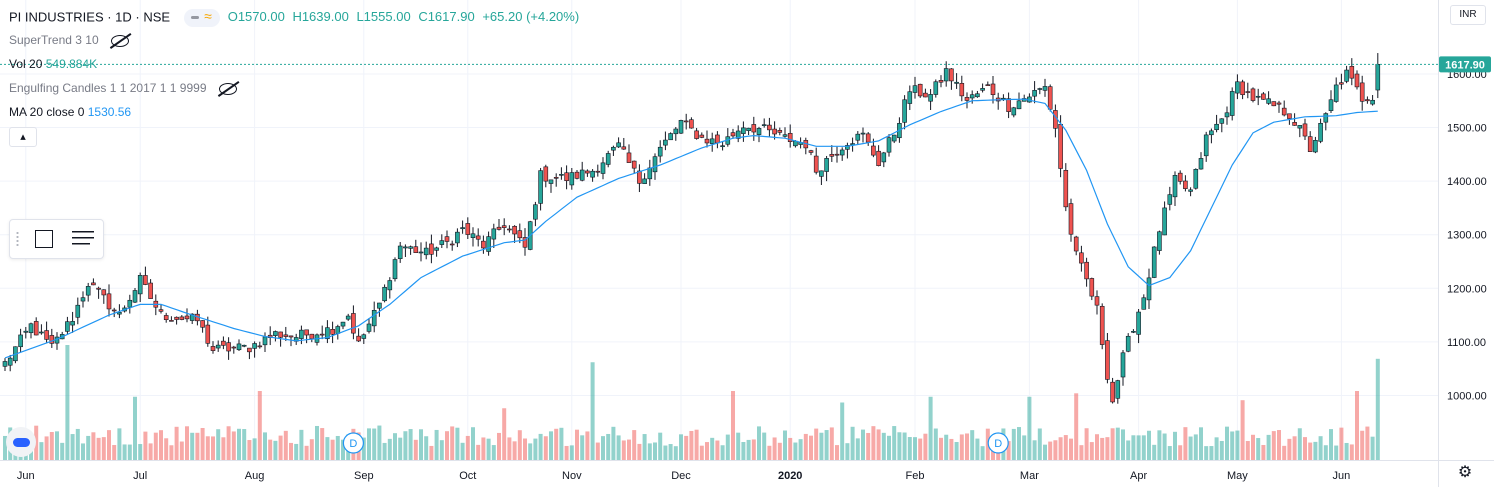 The image size is (1494, 487). Describe the element at coordinates (44, 239) in the screenshot. I see `rectangle-tool-icon` at that location.